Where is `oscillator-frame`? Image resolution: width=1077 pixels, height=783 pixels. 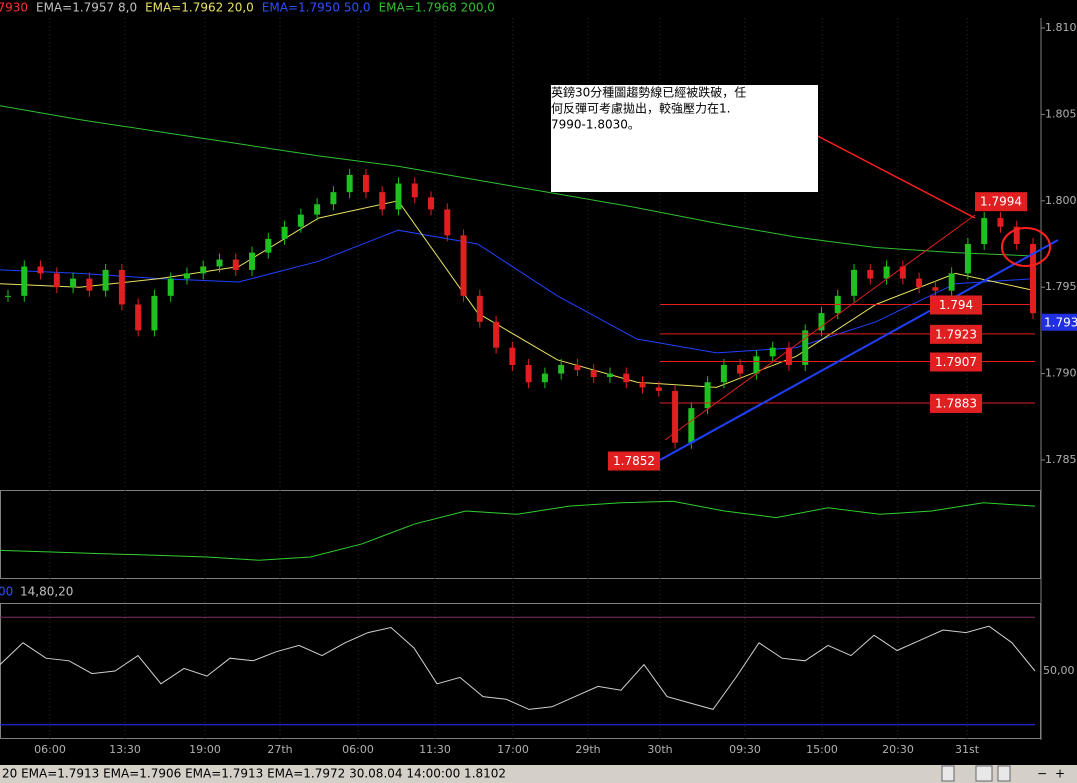
oscillator-frame is located at coordinates (520, 534).